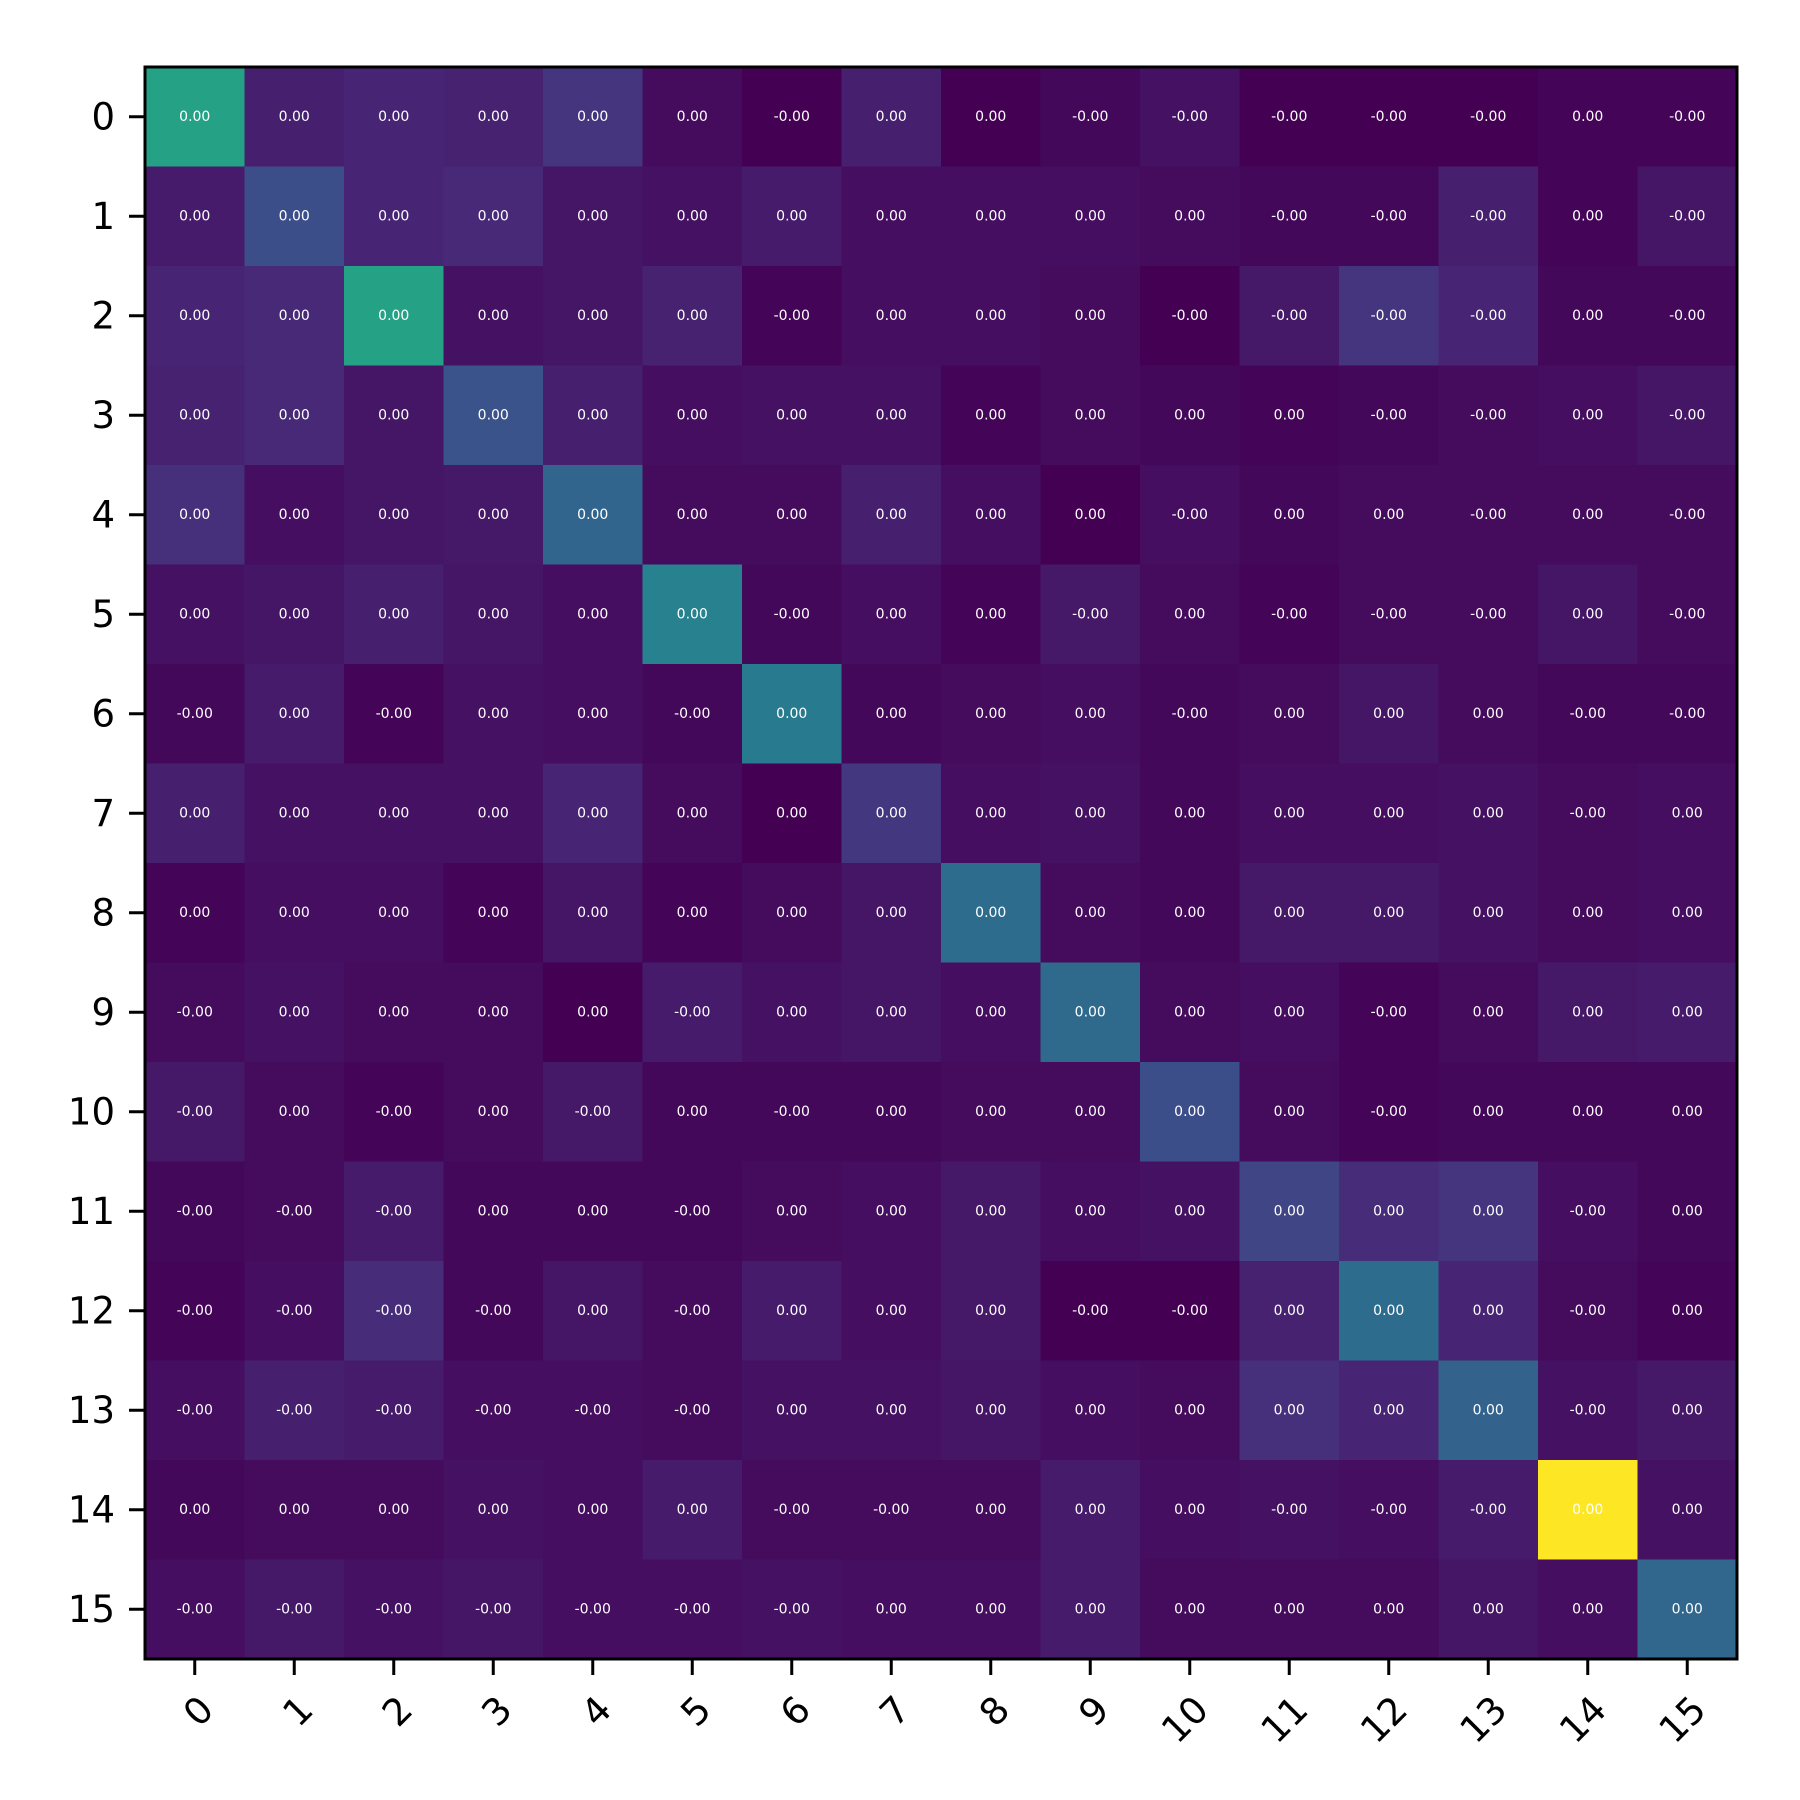  What do you see at coordinates (103, 216) in the screenshot?
I see `y-tick-label: 1` at bounding box center [103, 216].